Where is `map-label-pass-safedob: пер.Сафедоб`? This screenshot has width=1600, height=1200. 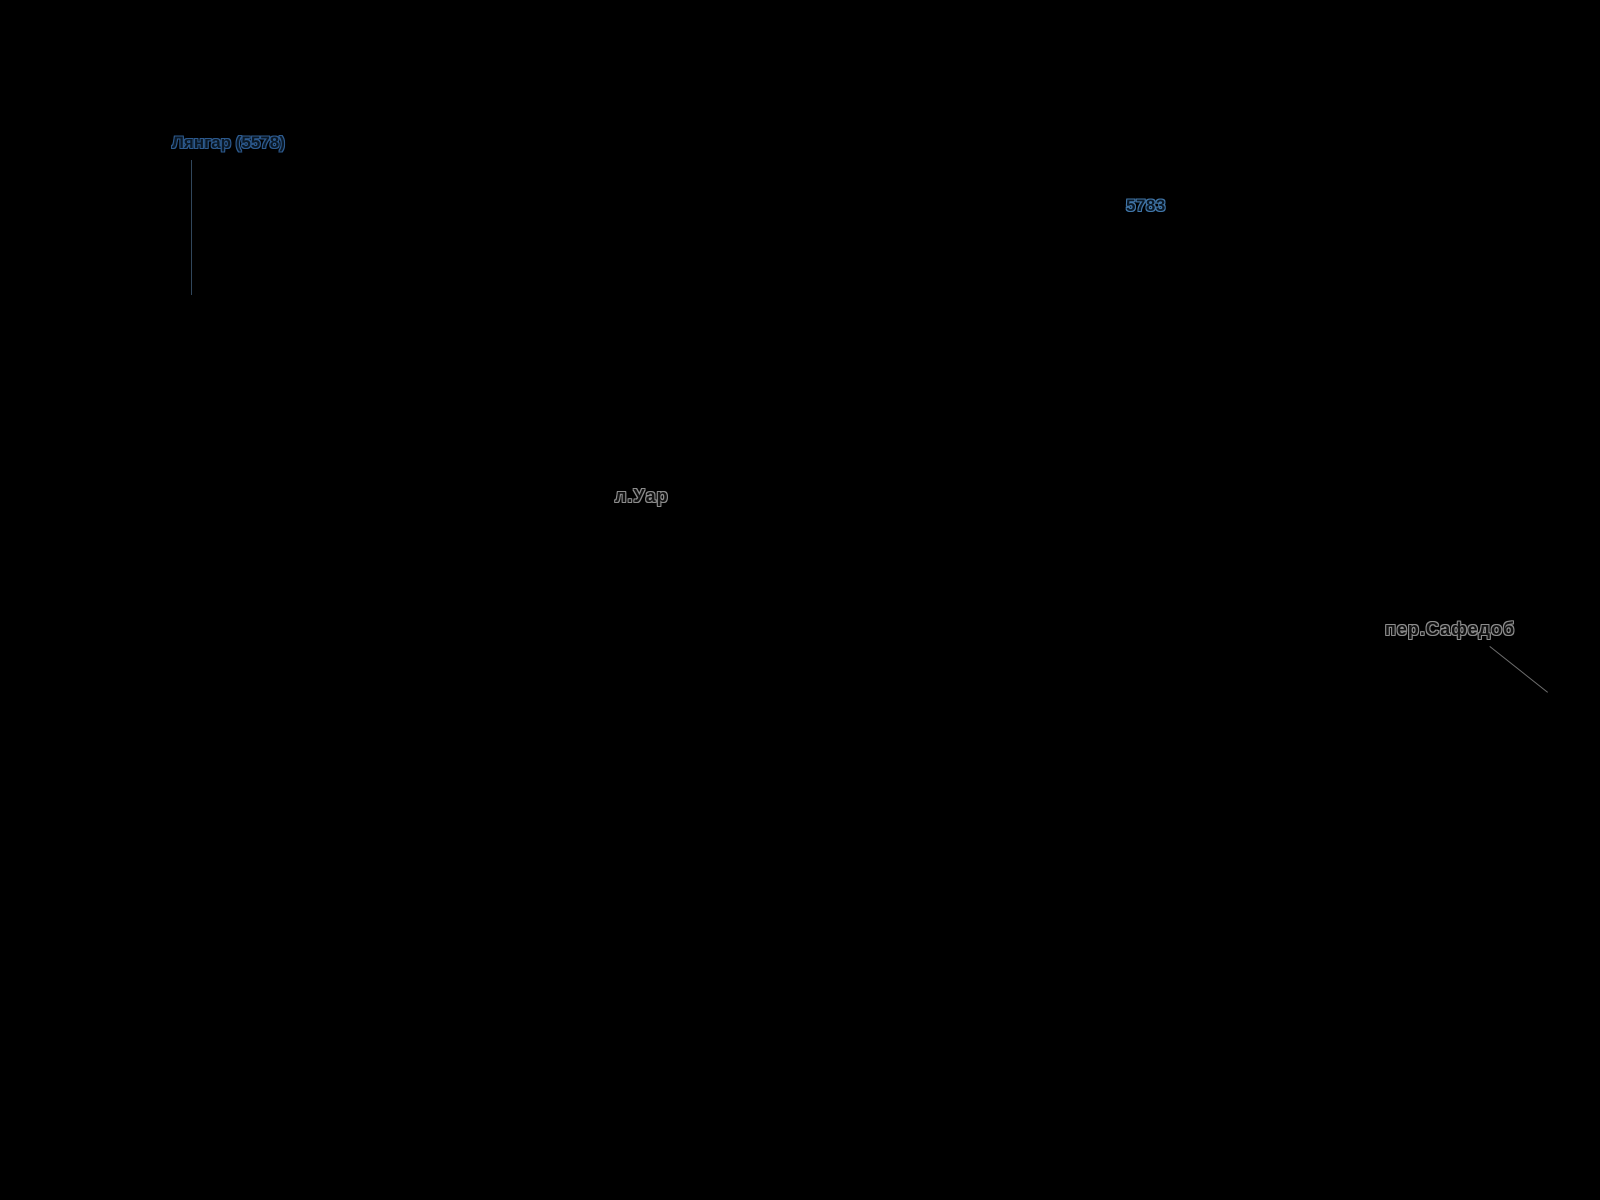
map-label-pass-safedob: пер.Сафедоб is located at coordinates (1450, 629).